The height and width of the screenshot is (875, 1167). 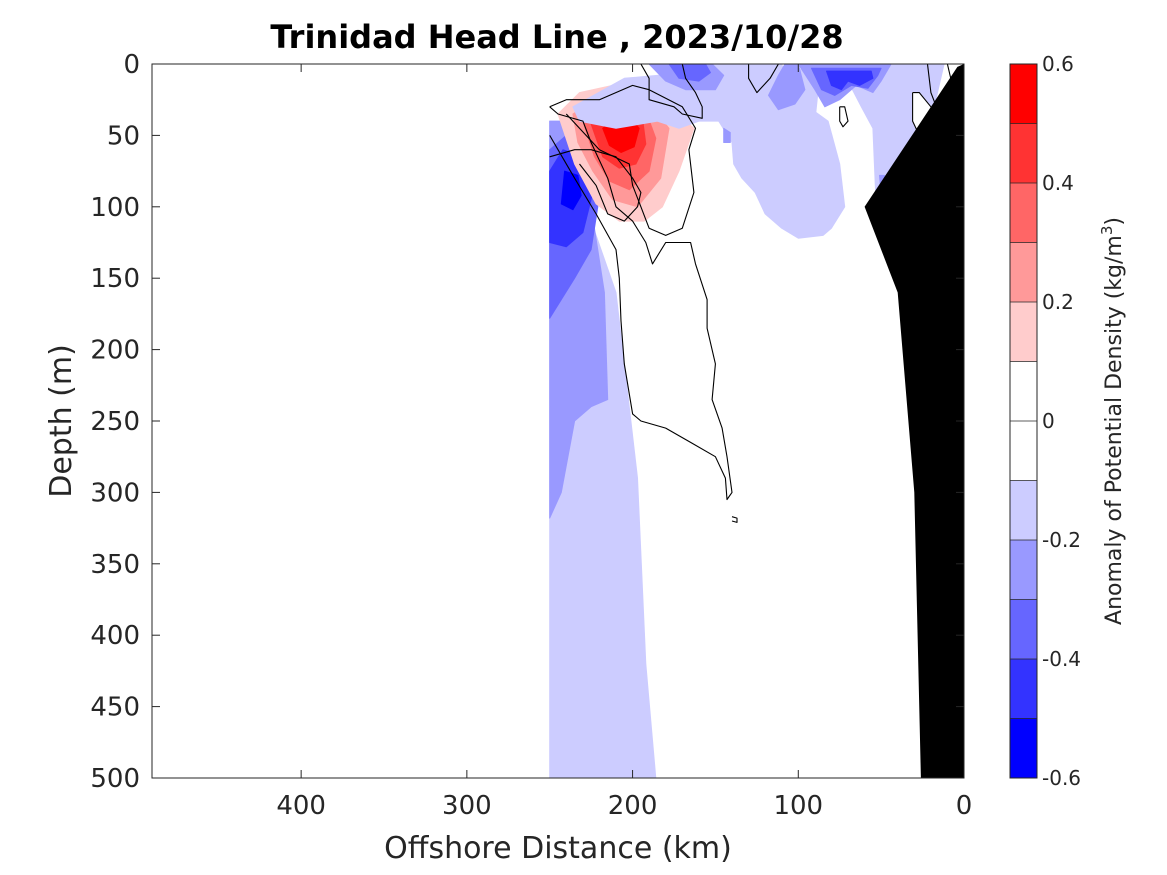 I want to click on y-tick-label-350: 350, so click(x=115, y=565).